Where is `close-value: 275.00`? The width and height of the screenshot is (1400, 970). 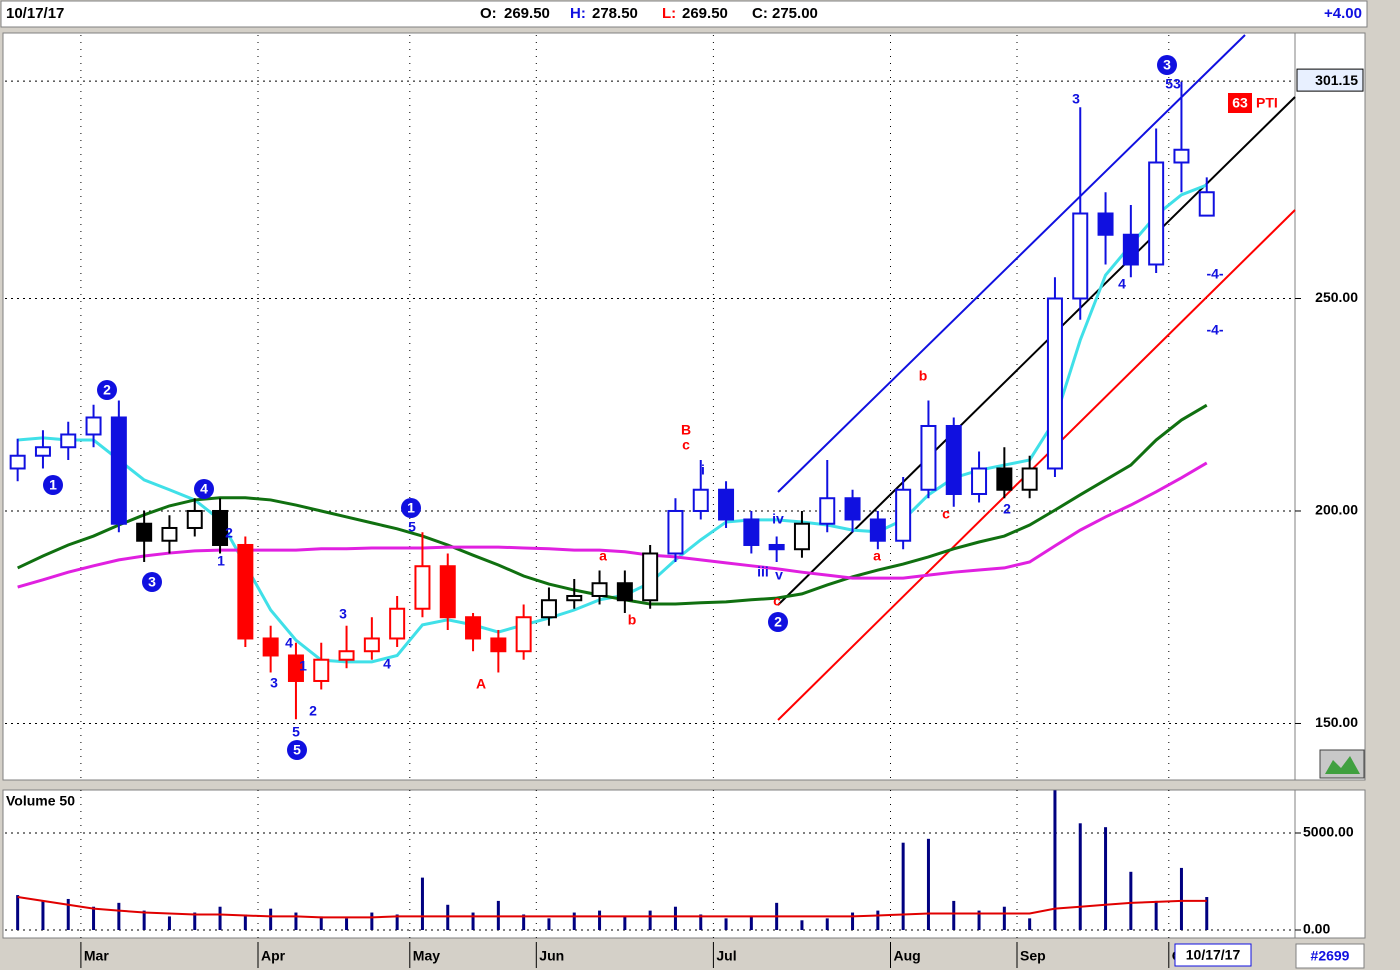
close-value: 275.00 is located at coordinates (795, 13).